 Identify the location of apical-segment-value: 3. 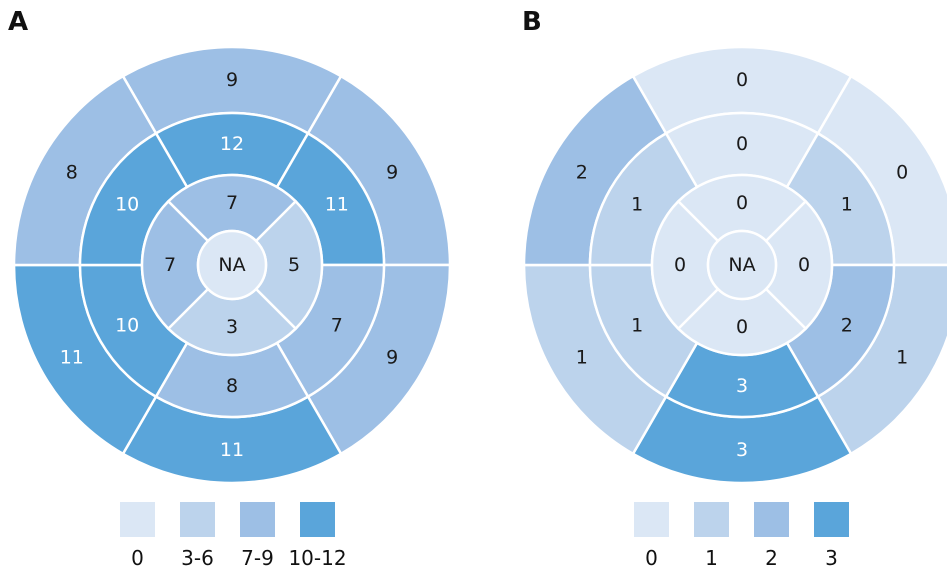
(232, 327).